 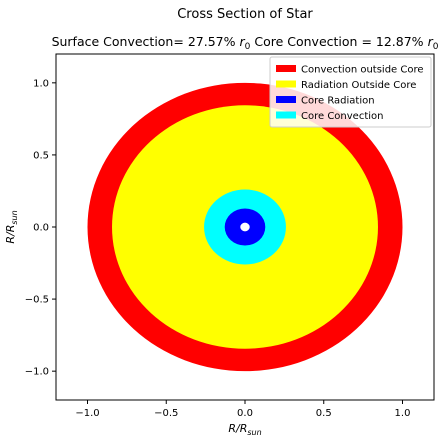 What do you see at coordinates (37, 372) in the screenshot?
I see `y-tick-label: −1.0` at bounding box center [37, 372].